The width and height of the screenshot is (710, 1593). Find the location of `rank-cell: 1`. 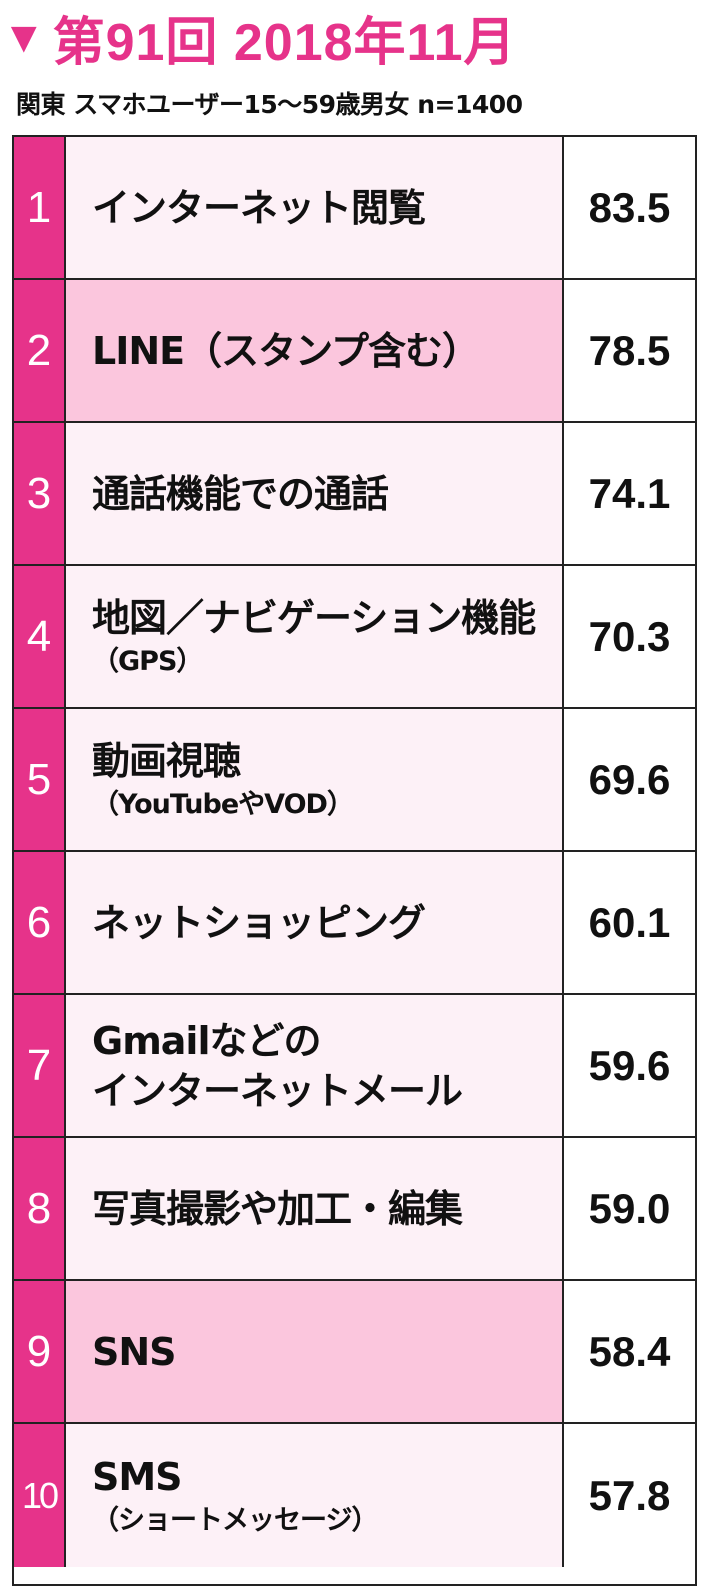

rank-cell: 1 is located at coordinates (40, 207).